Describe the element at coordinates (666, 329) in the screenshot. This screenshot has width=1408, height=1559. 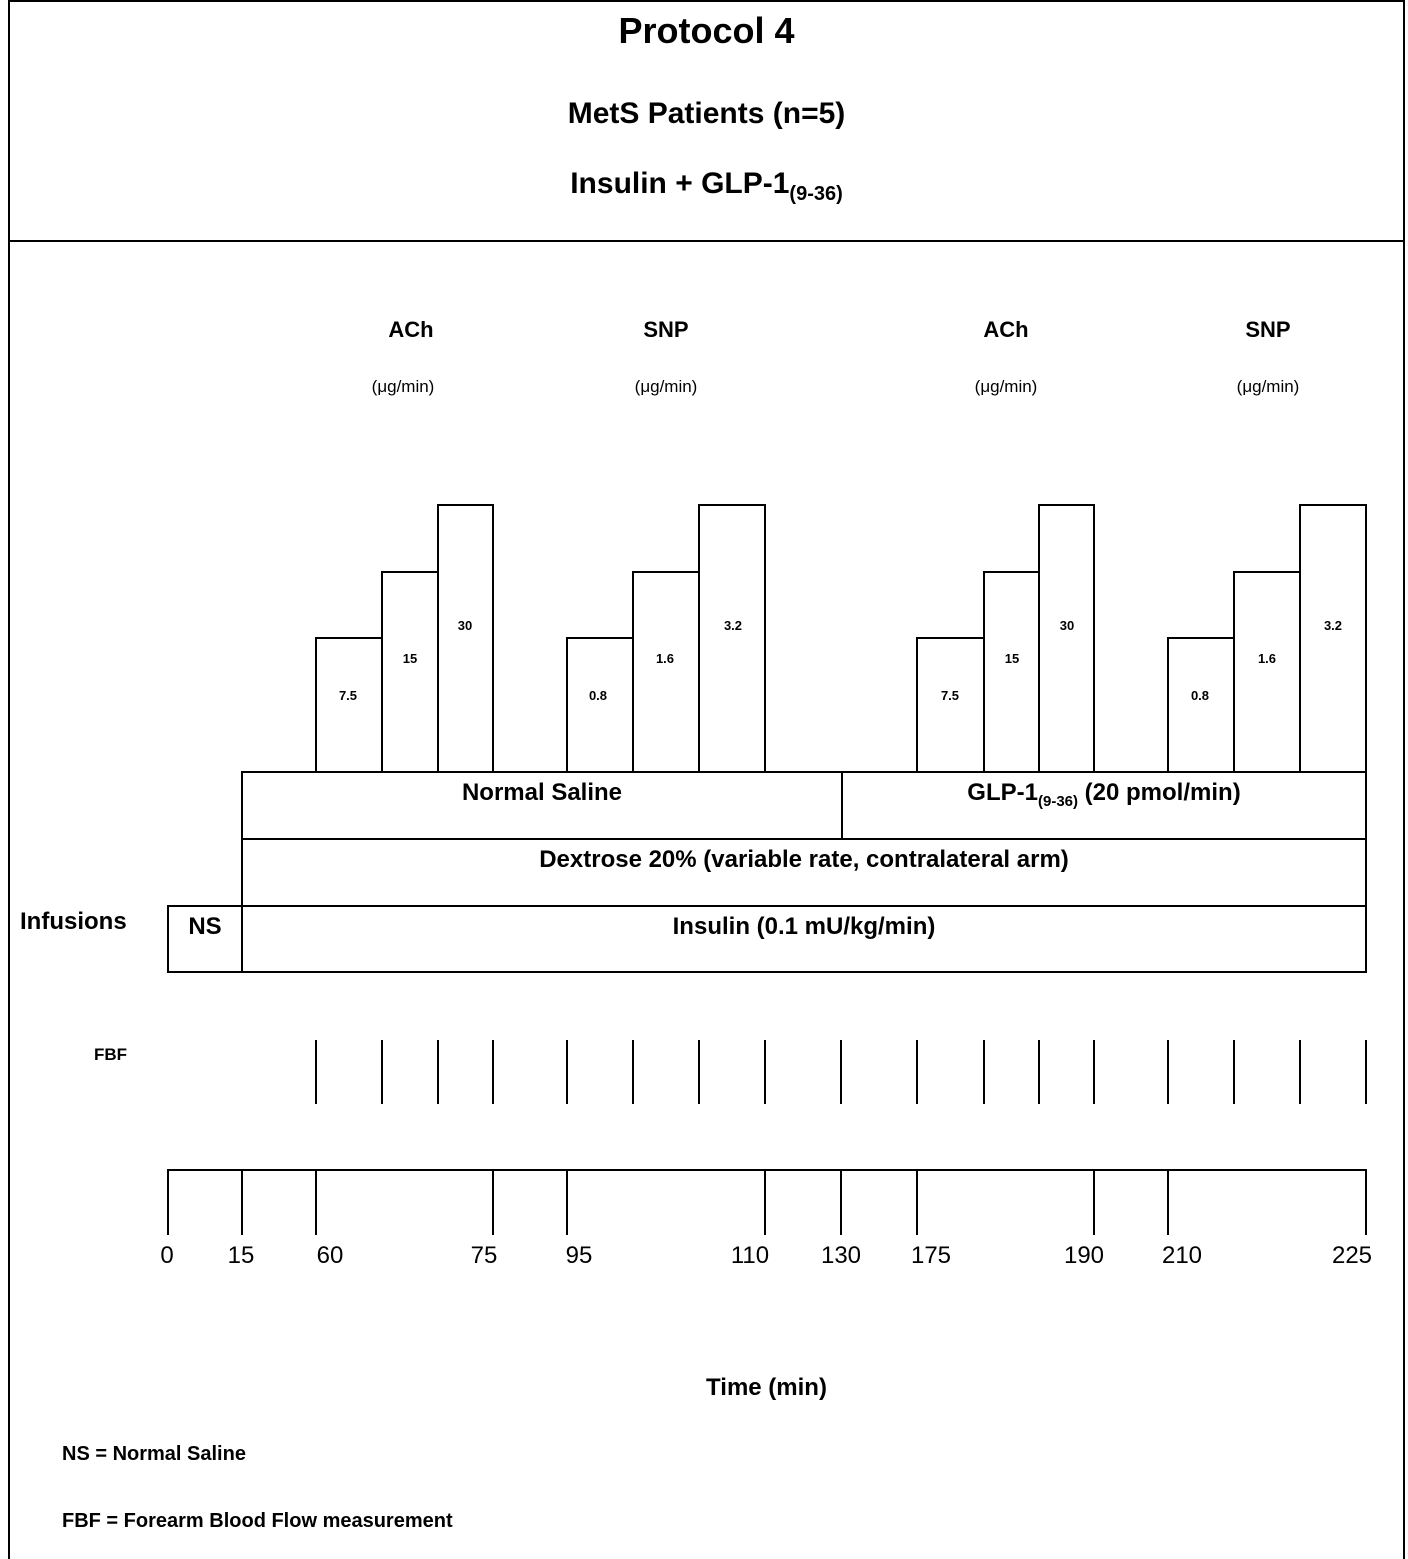
I see `drug-label-snp-1: SNP` at that location.